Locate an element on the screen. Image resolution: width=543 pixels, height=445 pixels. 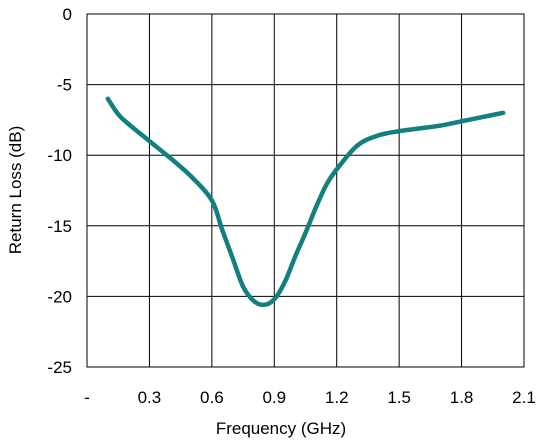
x-tick-label: 0.6 is located at coordinates (212, 397).